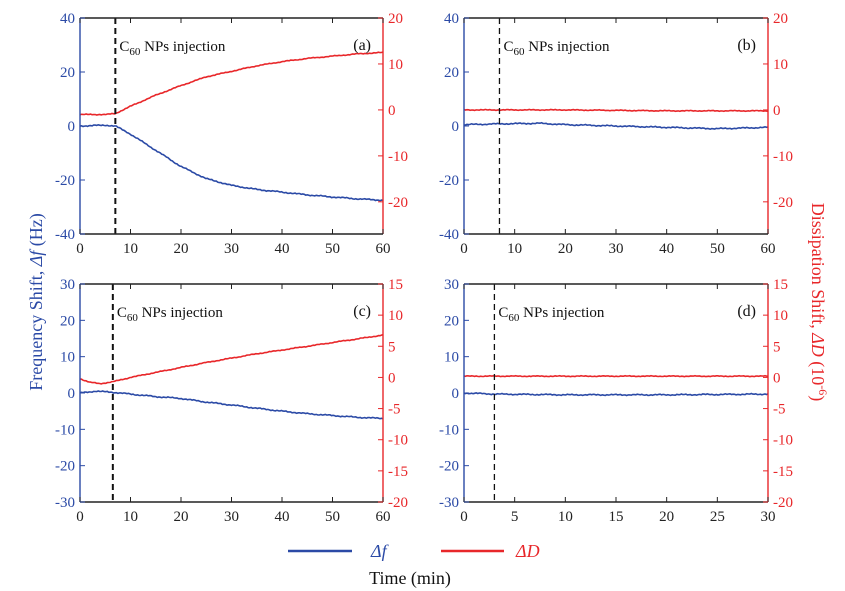  Describe the element at coordinates (818, 302) in the screenshot. I see `y-axis-label-dissipation: Dissipation Shift, ΔD (10-6)` at that location.